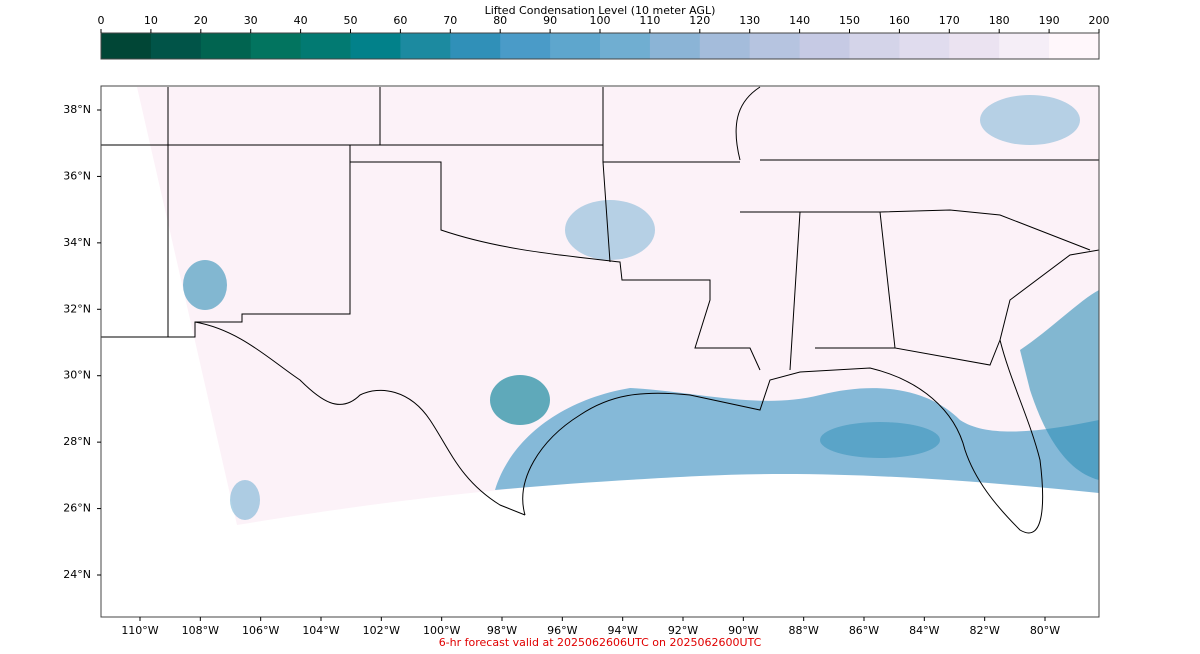  Describe the element at coordinates (683, 630) in the screenshot. I see `lon-label: 92°W` at that location.